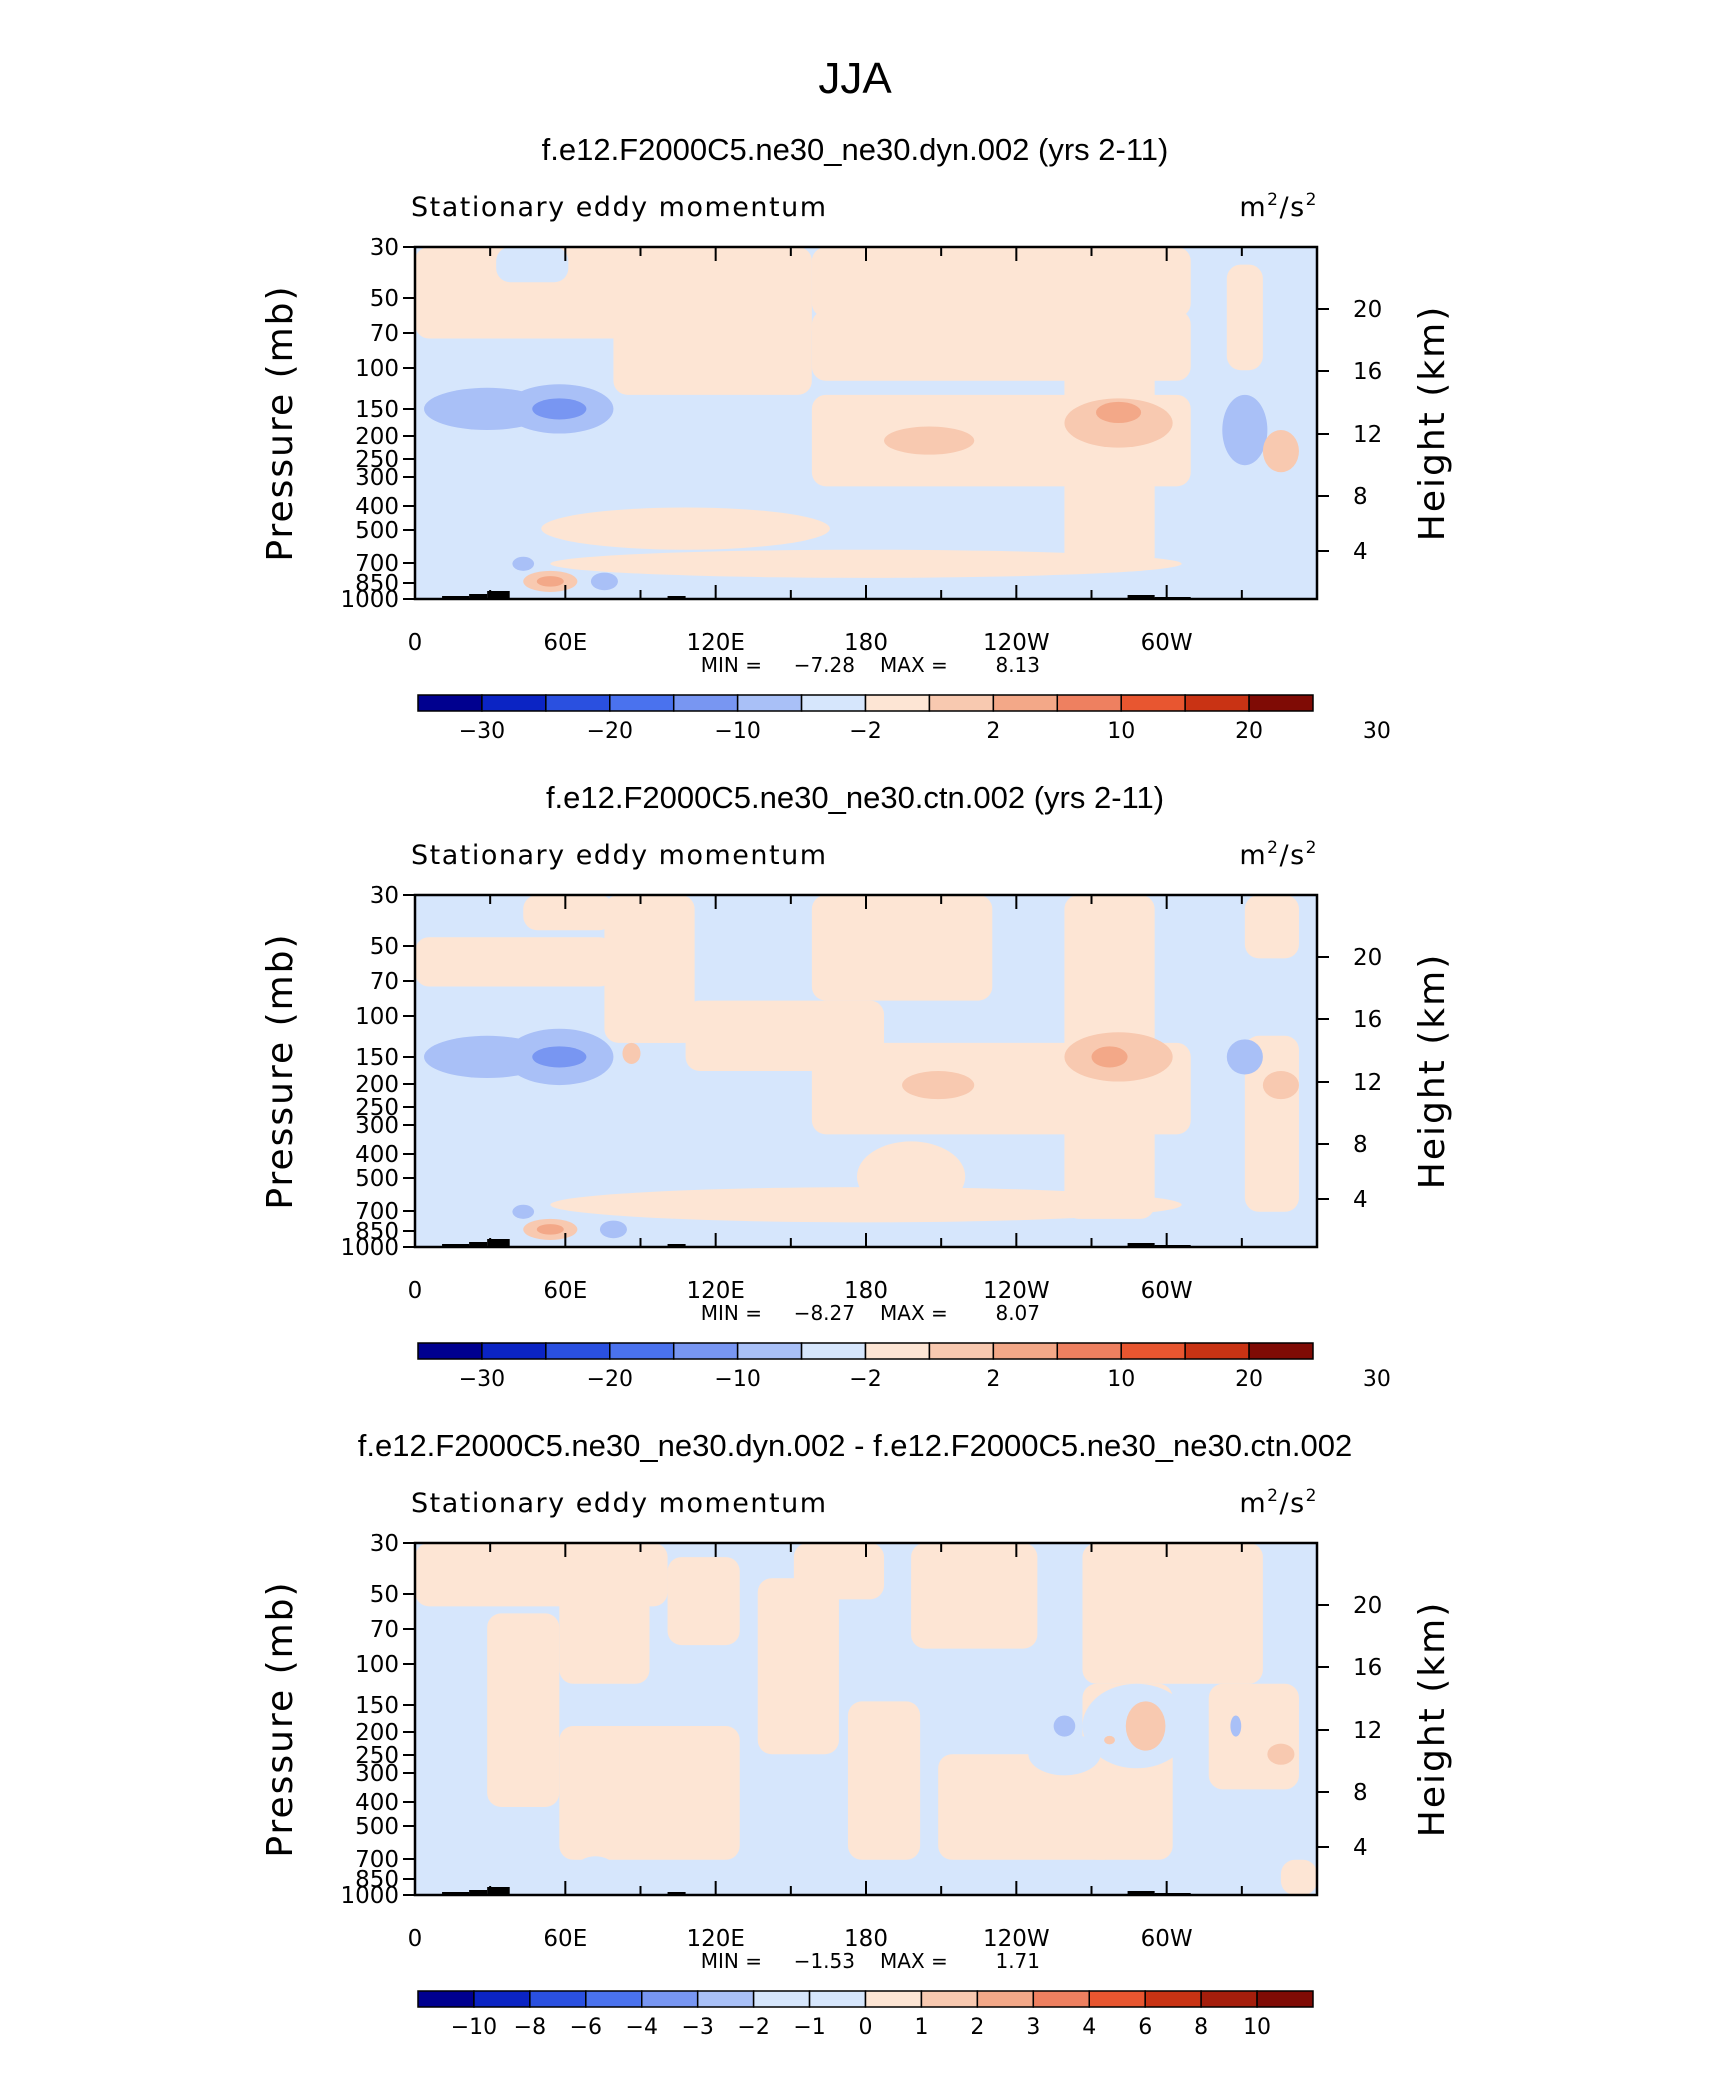 This screenshot has width=1710, height=2074. I want to click on colorbar: −10 −8 −6 −4 −3 −2 −1 0 1 2 3 4 6 8 10, so click(865, 2015).